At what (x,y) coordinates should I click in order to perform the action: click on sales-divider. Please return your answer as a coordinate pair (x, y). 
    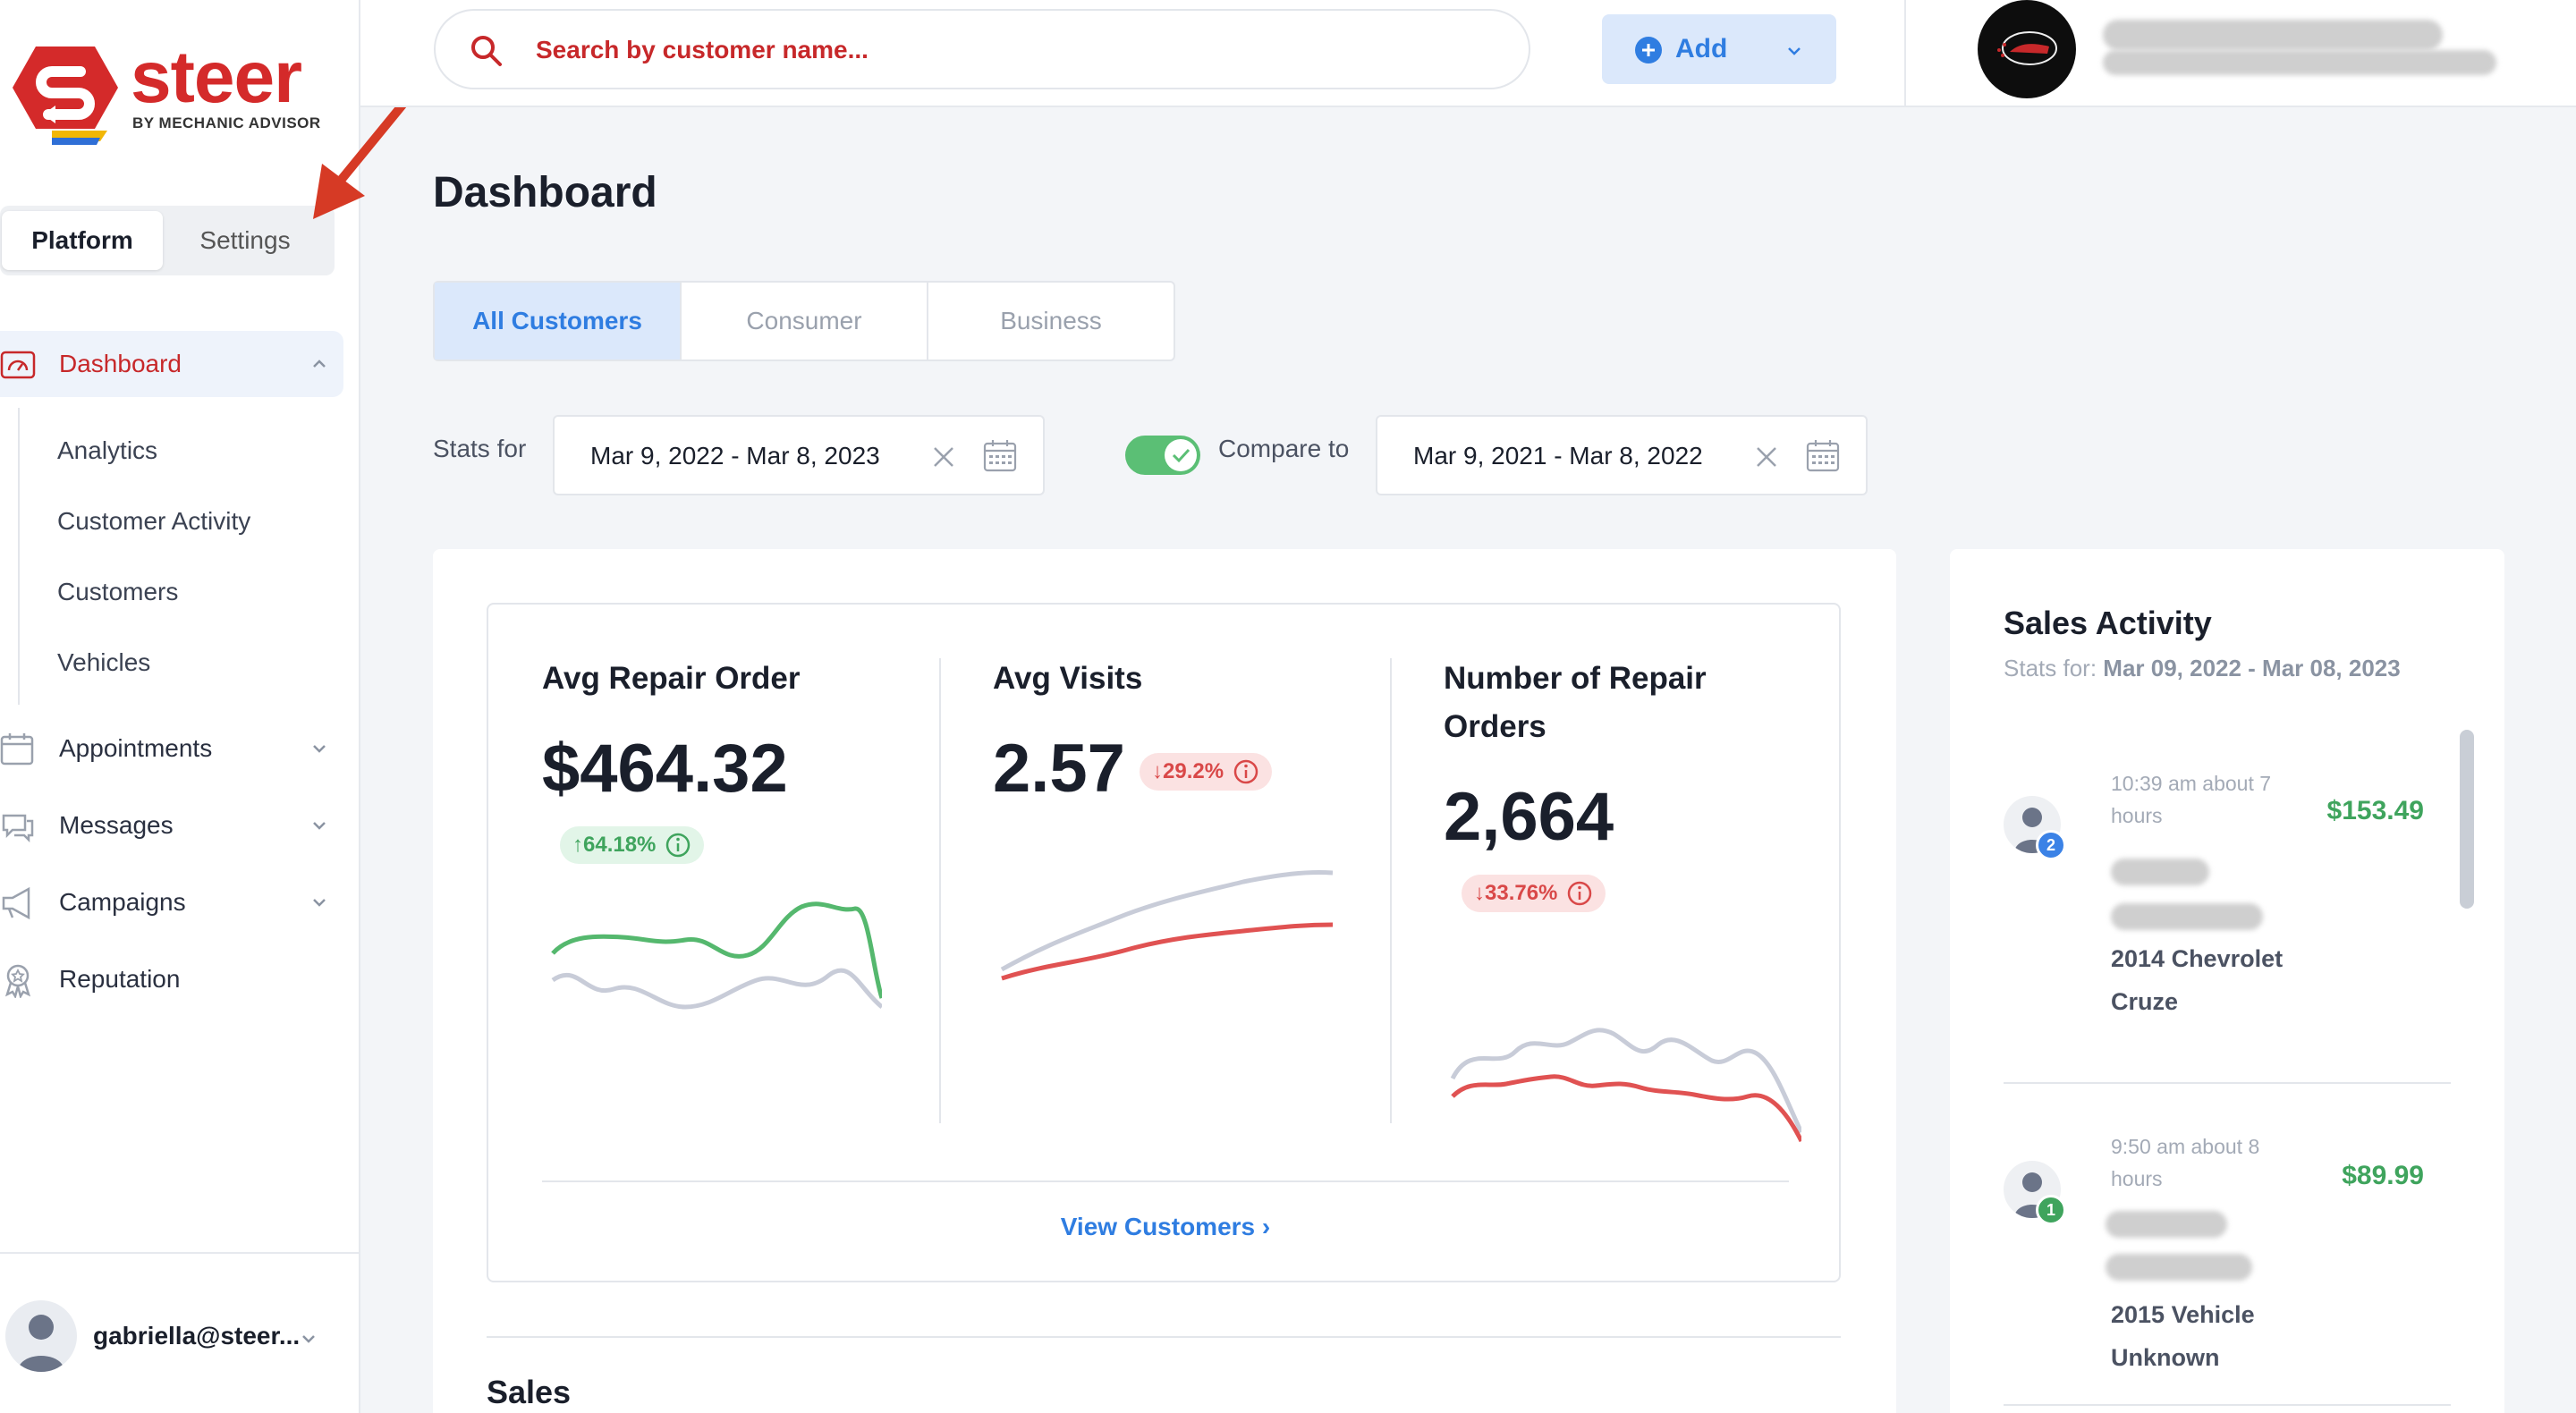
    Looking at the image, I should click on (1164, 1337).